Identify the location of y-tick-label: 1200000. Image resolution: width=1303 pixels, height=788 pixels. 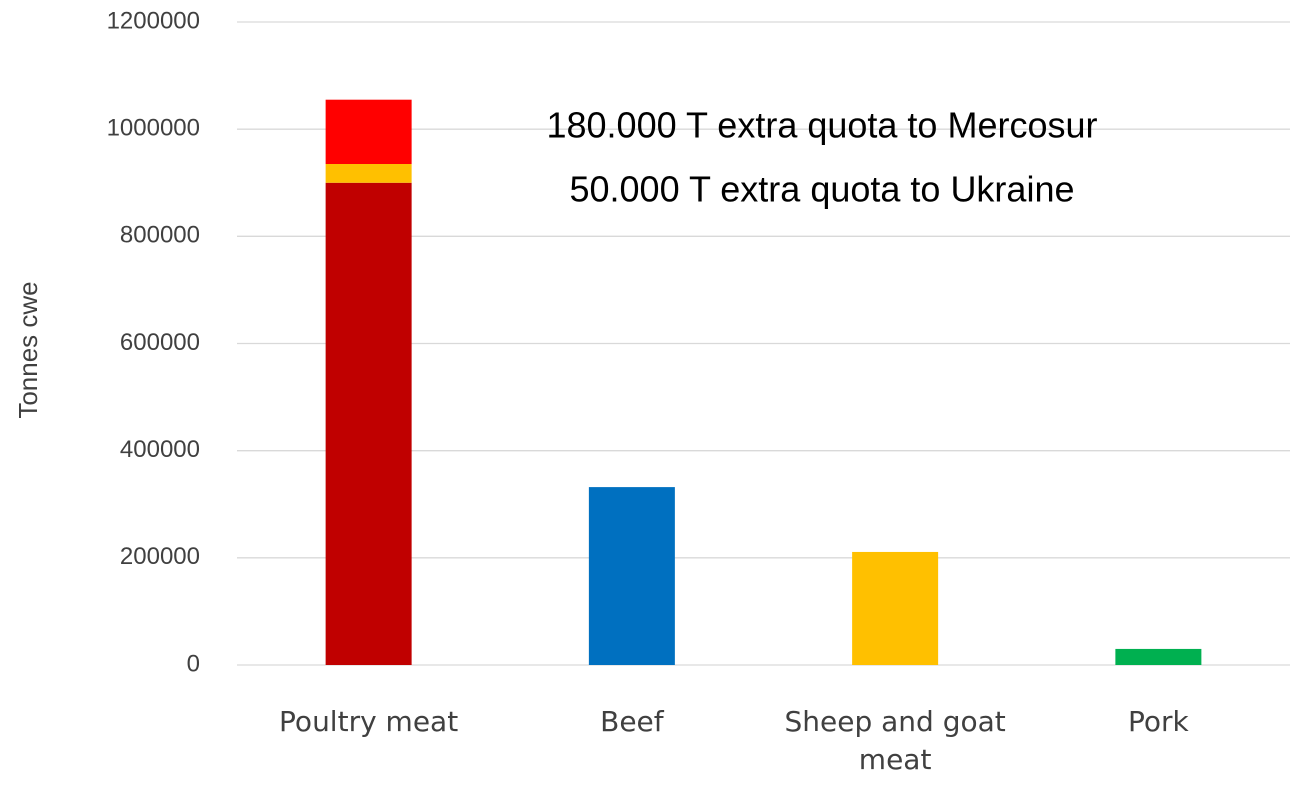
(153, 20).